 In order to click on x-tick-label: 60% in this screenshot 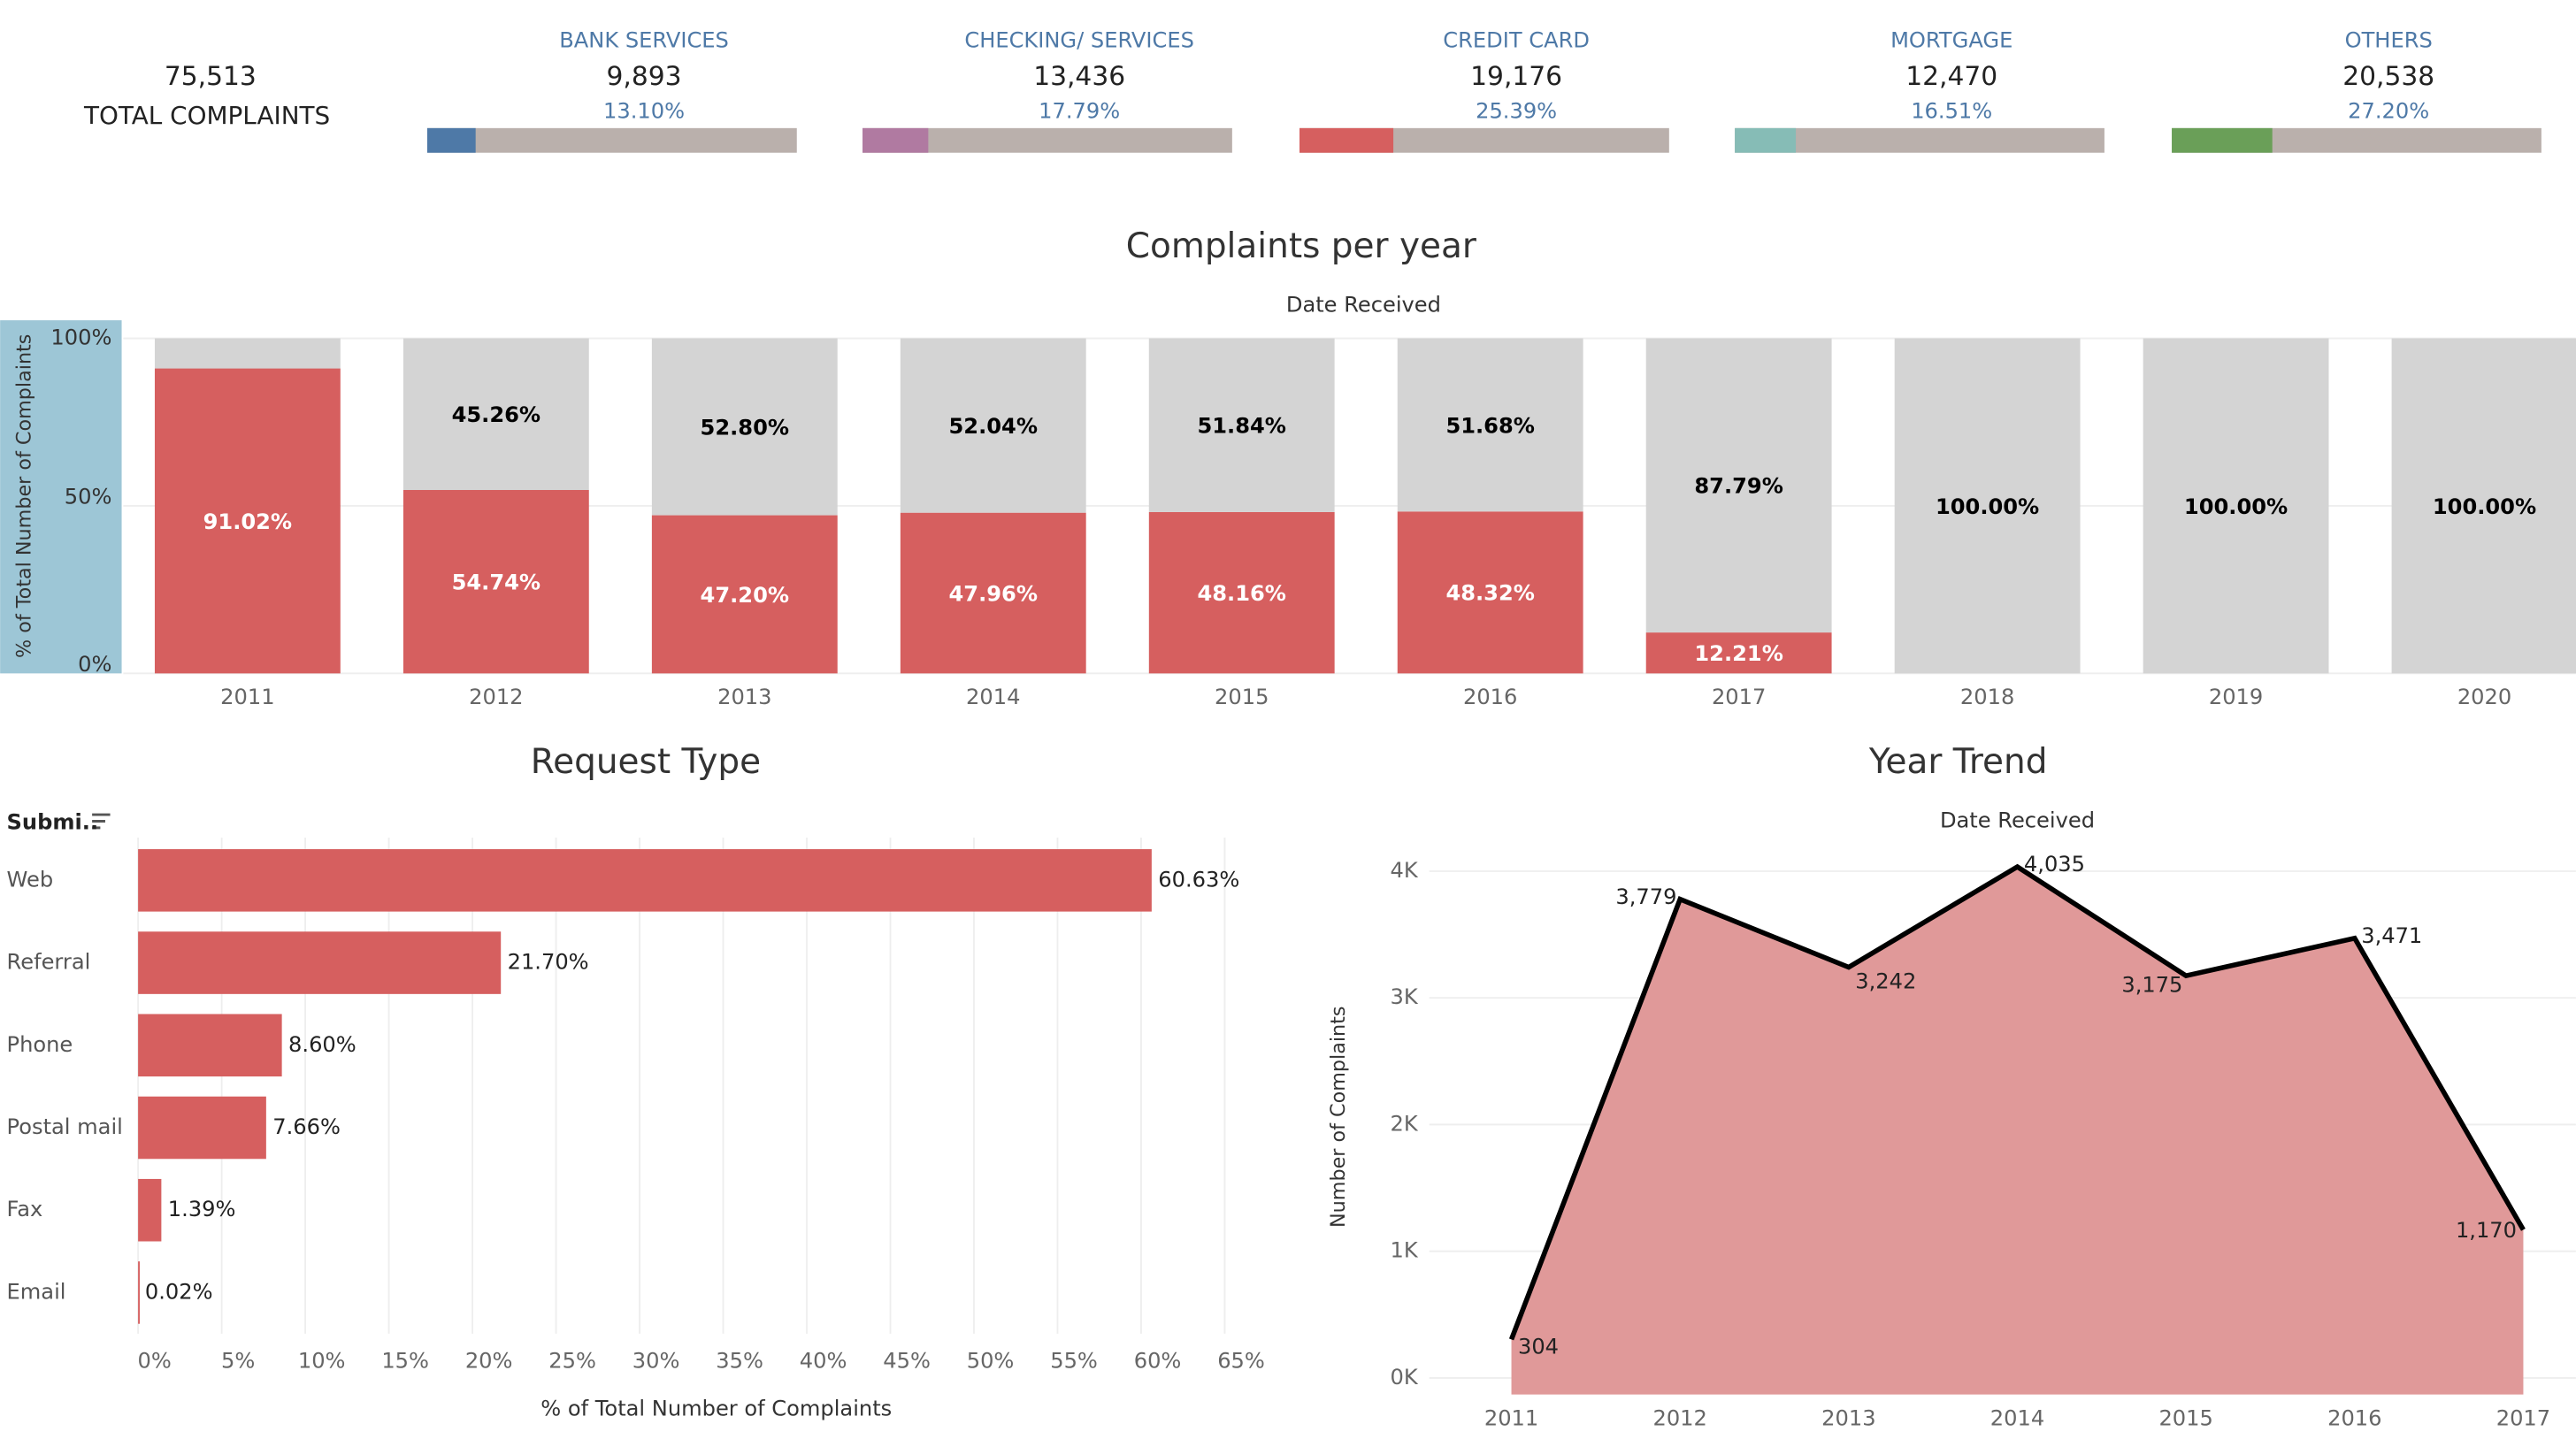, I will do `click(1158, 1361)`.